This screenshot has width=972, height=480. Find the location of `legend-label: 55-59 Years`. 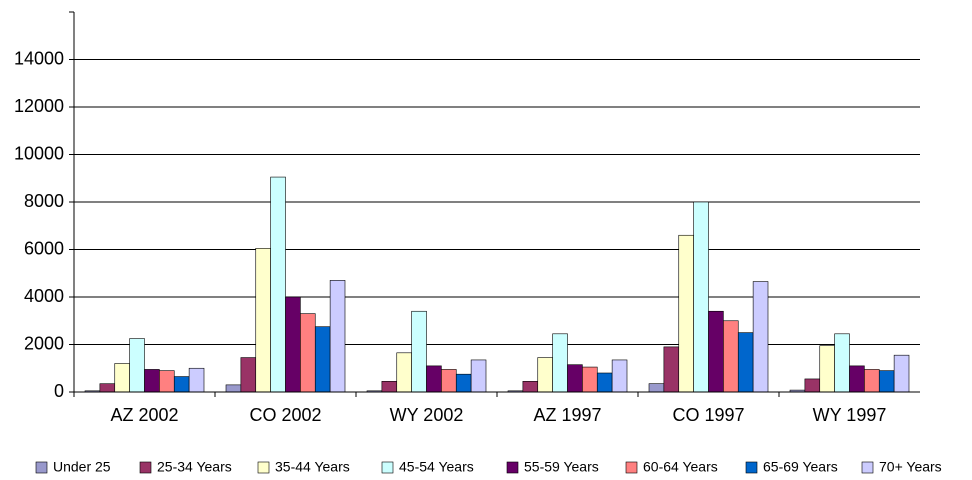

legend-label: 55-59 Years is located at coordinates (561, 467).